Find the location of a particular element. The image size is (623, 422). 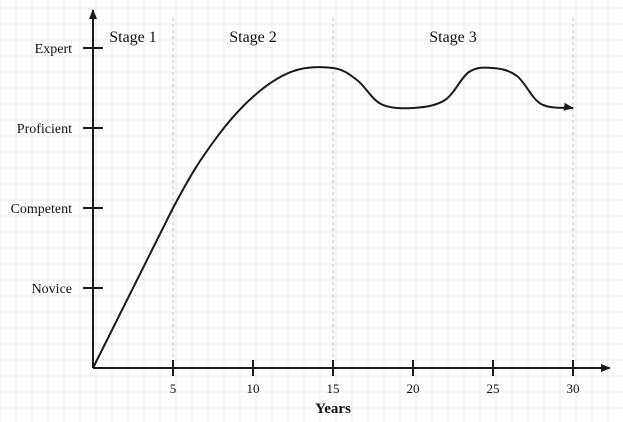

level-label: Expert is located at coordinates (53, 49).